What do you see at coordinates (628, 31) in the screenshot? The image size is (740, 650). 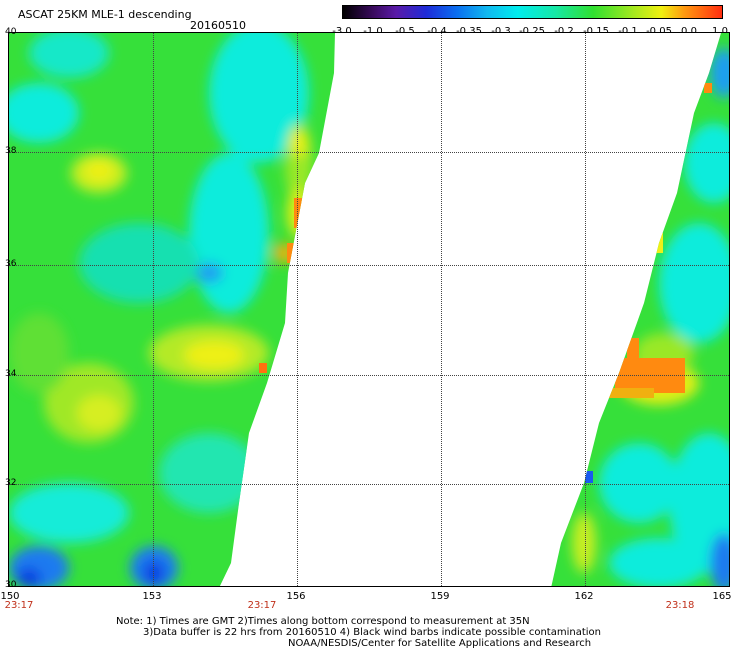 I see `color-tick: -0.1` at bounding box center [628, 31].